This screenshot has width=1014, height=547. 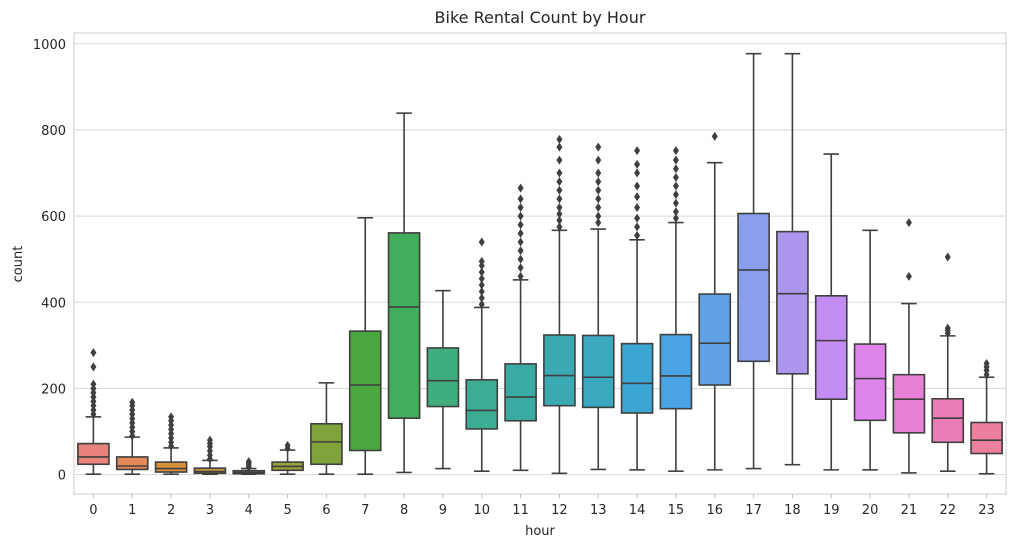 I want to click on y-tick-label-400: 400, so click(x=53, y=303).